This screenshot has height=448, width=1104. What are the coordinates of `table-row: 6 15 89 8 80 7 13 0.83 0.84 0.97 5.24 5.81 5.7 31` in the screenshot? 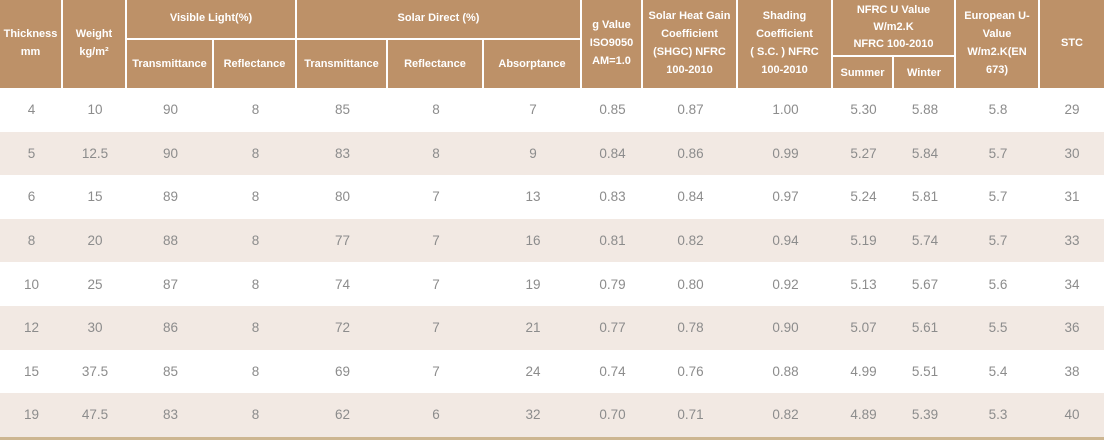 It's located at (552, 197).